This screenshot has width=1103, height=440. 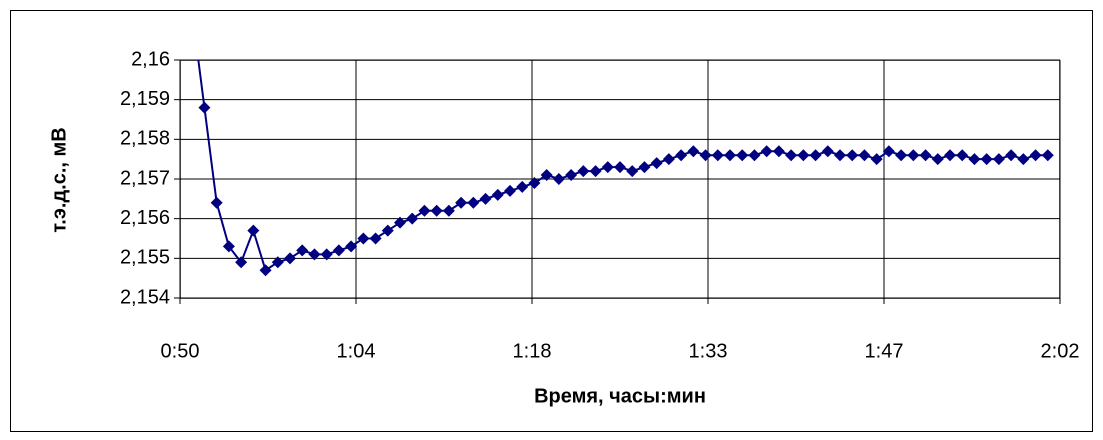 What do you see at coordinates (145, 99) in the screenshot?
I see `y-tick-label: 2,159` at bounding box center [145, 99].